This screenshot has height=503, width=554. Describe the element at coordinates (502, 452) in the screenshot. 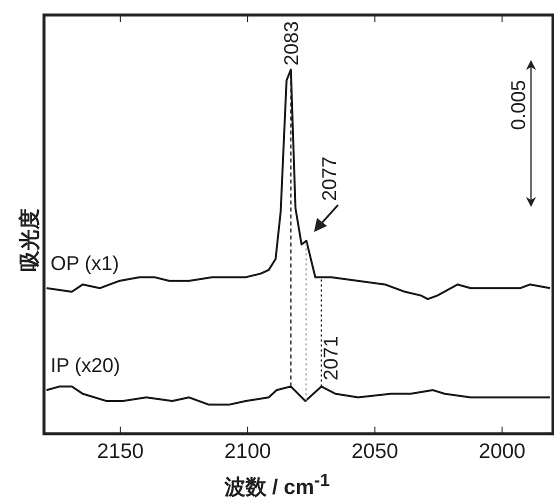

I see `x-tick-label: 2000` at that location.